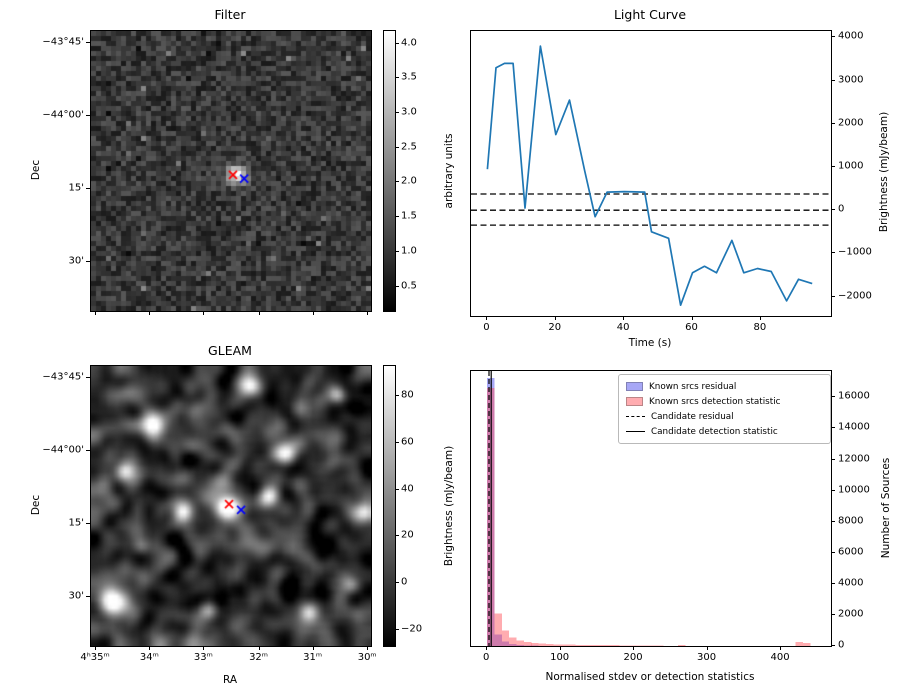 The width and height of the screenshot is (915, 699). I want to click on histogram-ytick-label: 12000, so click(854, 459).